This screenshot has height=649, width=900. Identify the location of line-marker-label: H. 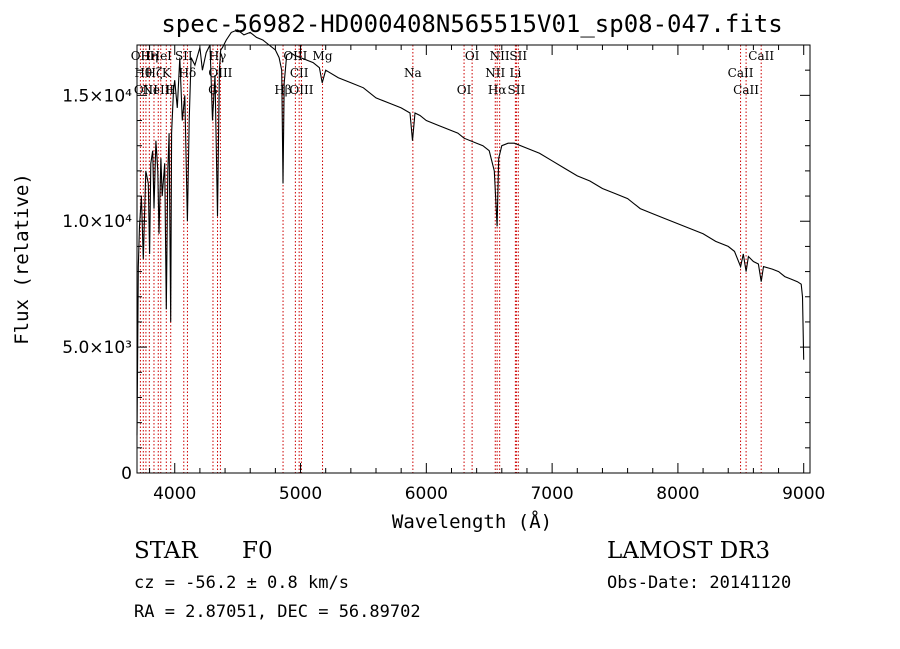
(170, 90).